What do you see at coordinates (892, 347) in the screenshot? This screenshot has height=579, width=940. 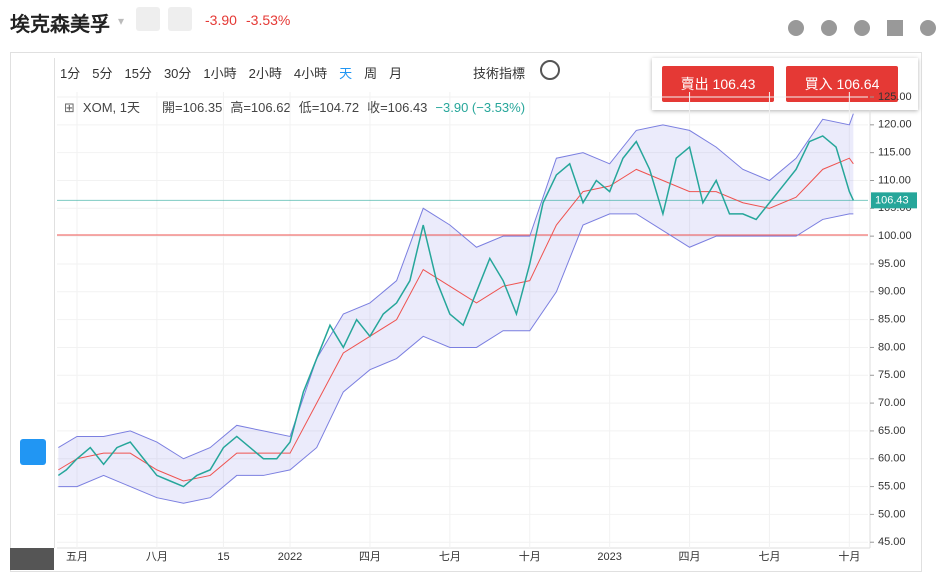 I see `y-tick-label: 80.00` at bounding box center [892, 347].